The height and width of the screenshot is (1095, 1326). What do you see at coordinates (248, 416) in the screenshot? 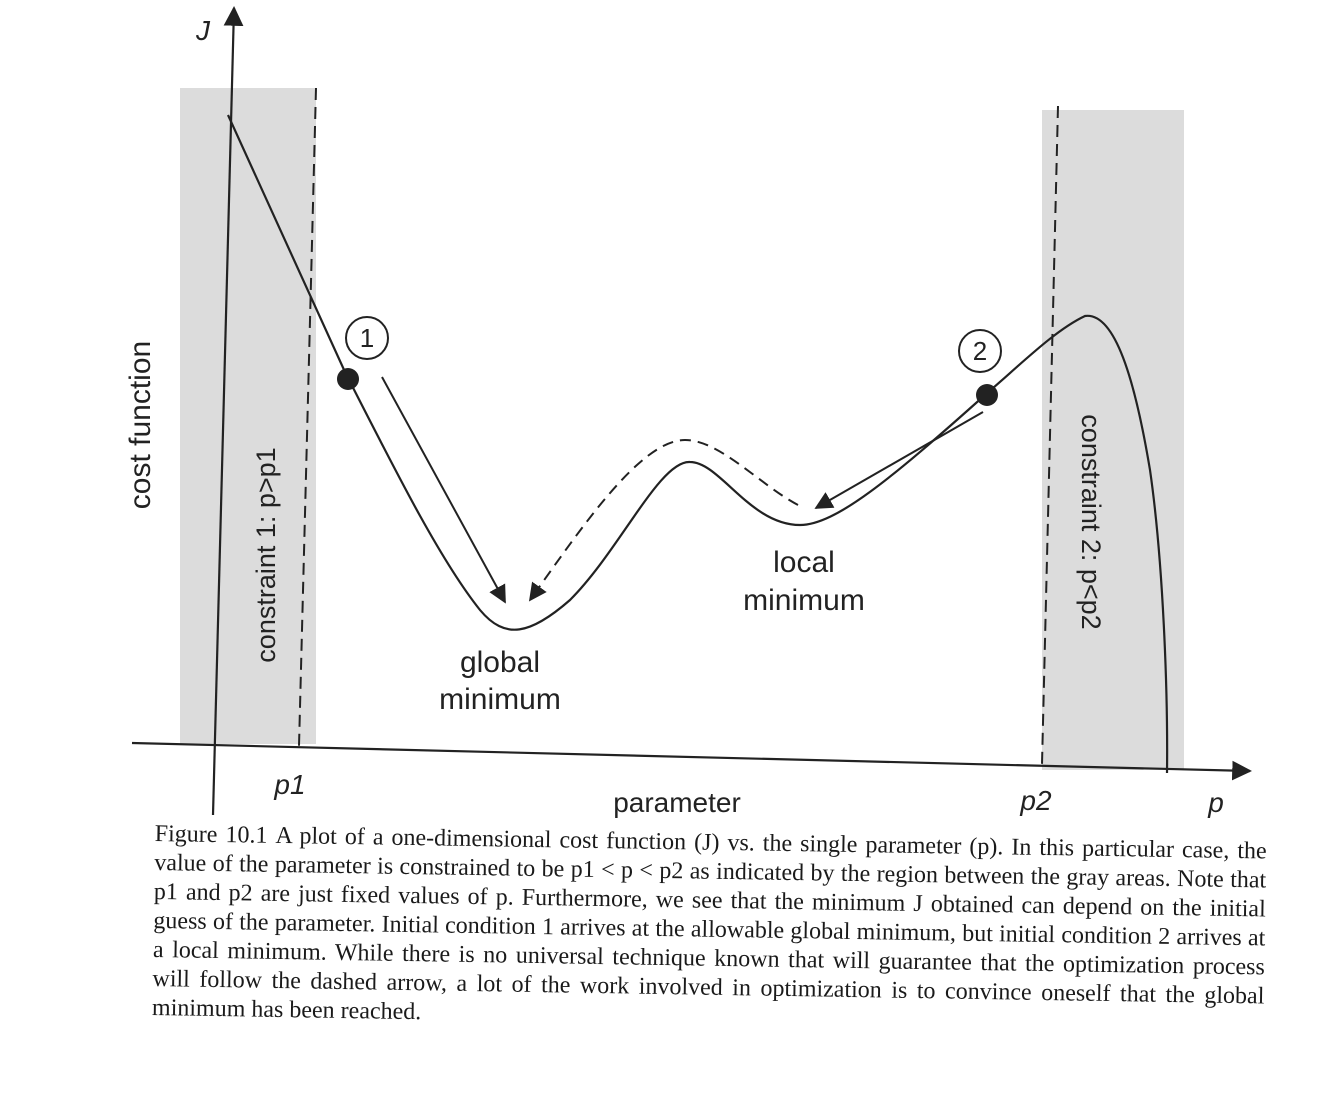
I see `constraint-1-region` at bounding box center [248, 416].